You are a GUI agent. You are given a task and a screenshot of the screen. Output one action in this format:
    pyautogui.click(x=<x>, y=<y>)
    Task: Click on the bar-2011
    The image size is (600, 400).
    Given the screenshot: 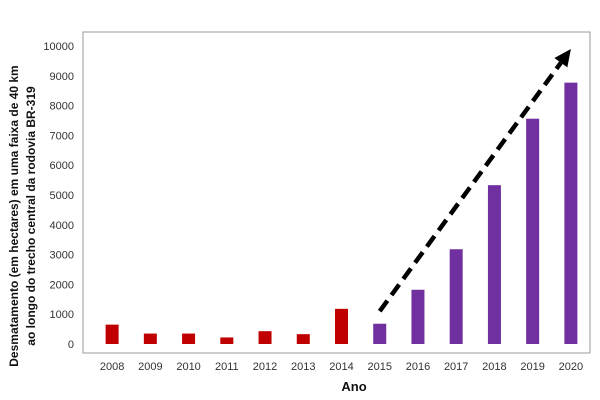 What is the action you would take?
    pyautogui.click(x=227, y=340)
    